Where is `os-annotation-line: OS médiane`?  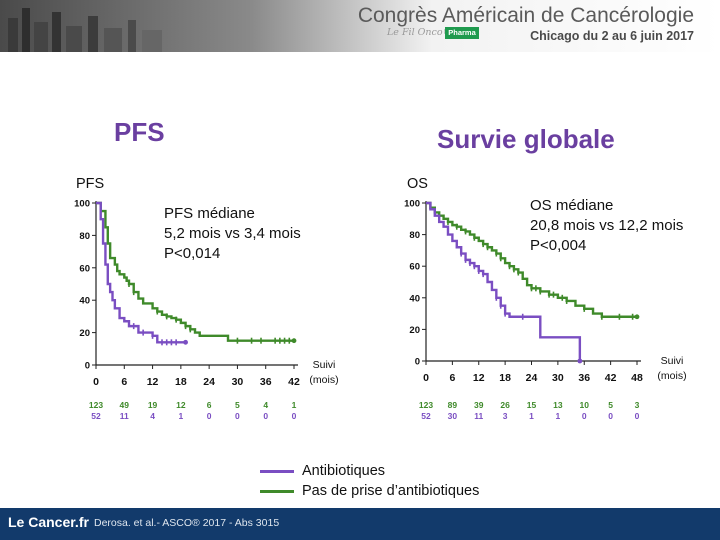
os-annotation-line: OS médiane is located at coordinates (572, 205).